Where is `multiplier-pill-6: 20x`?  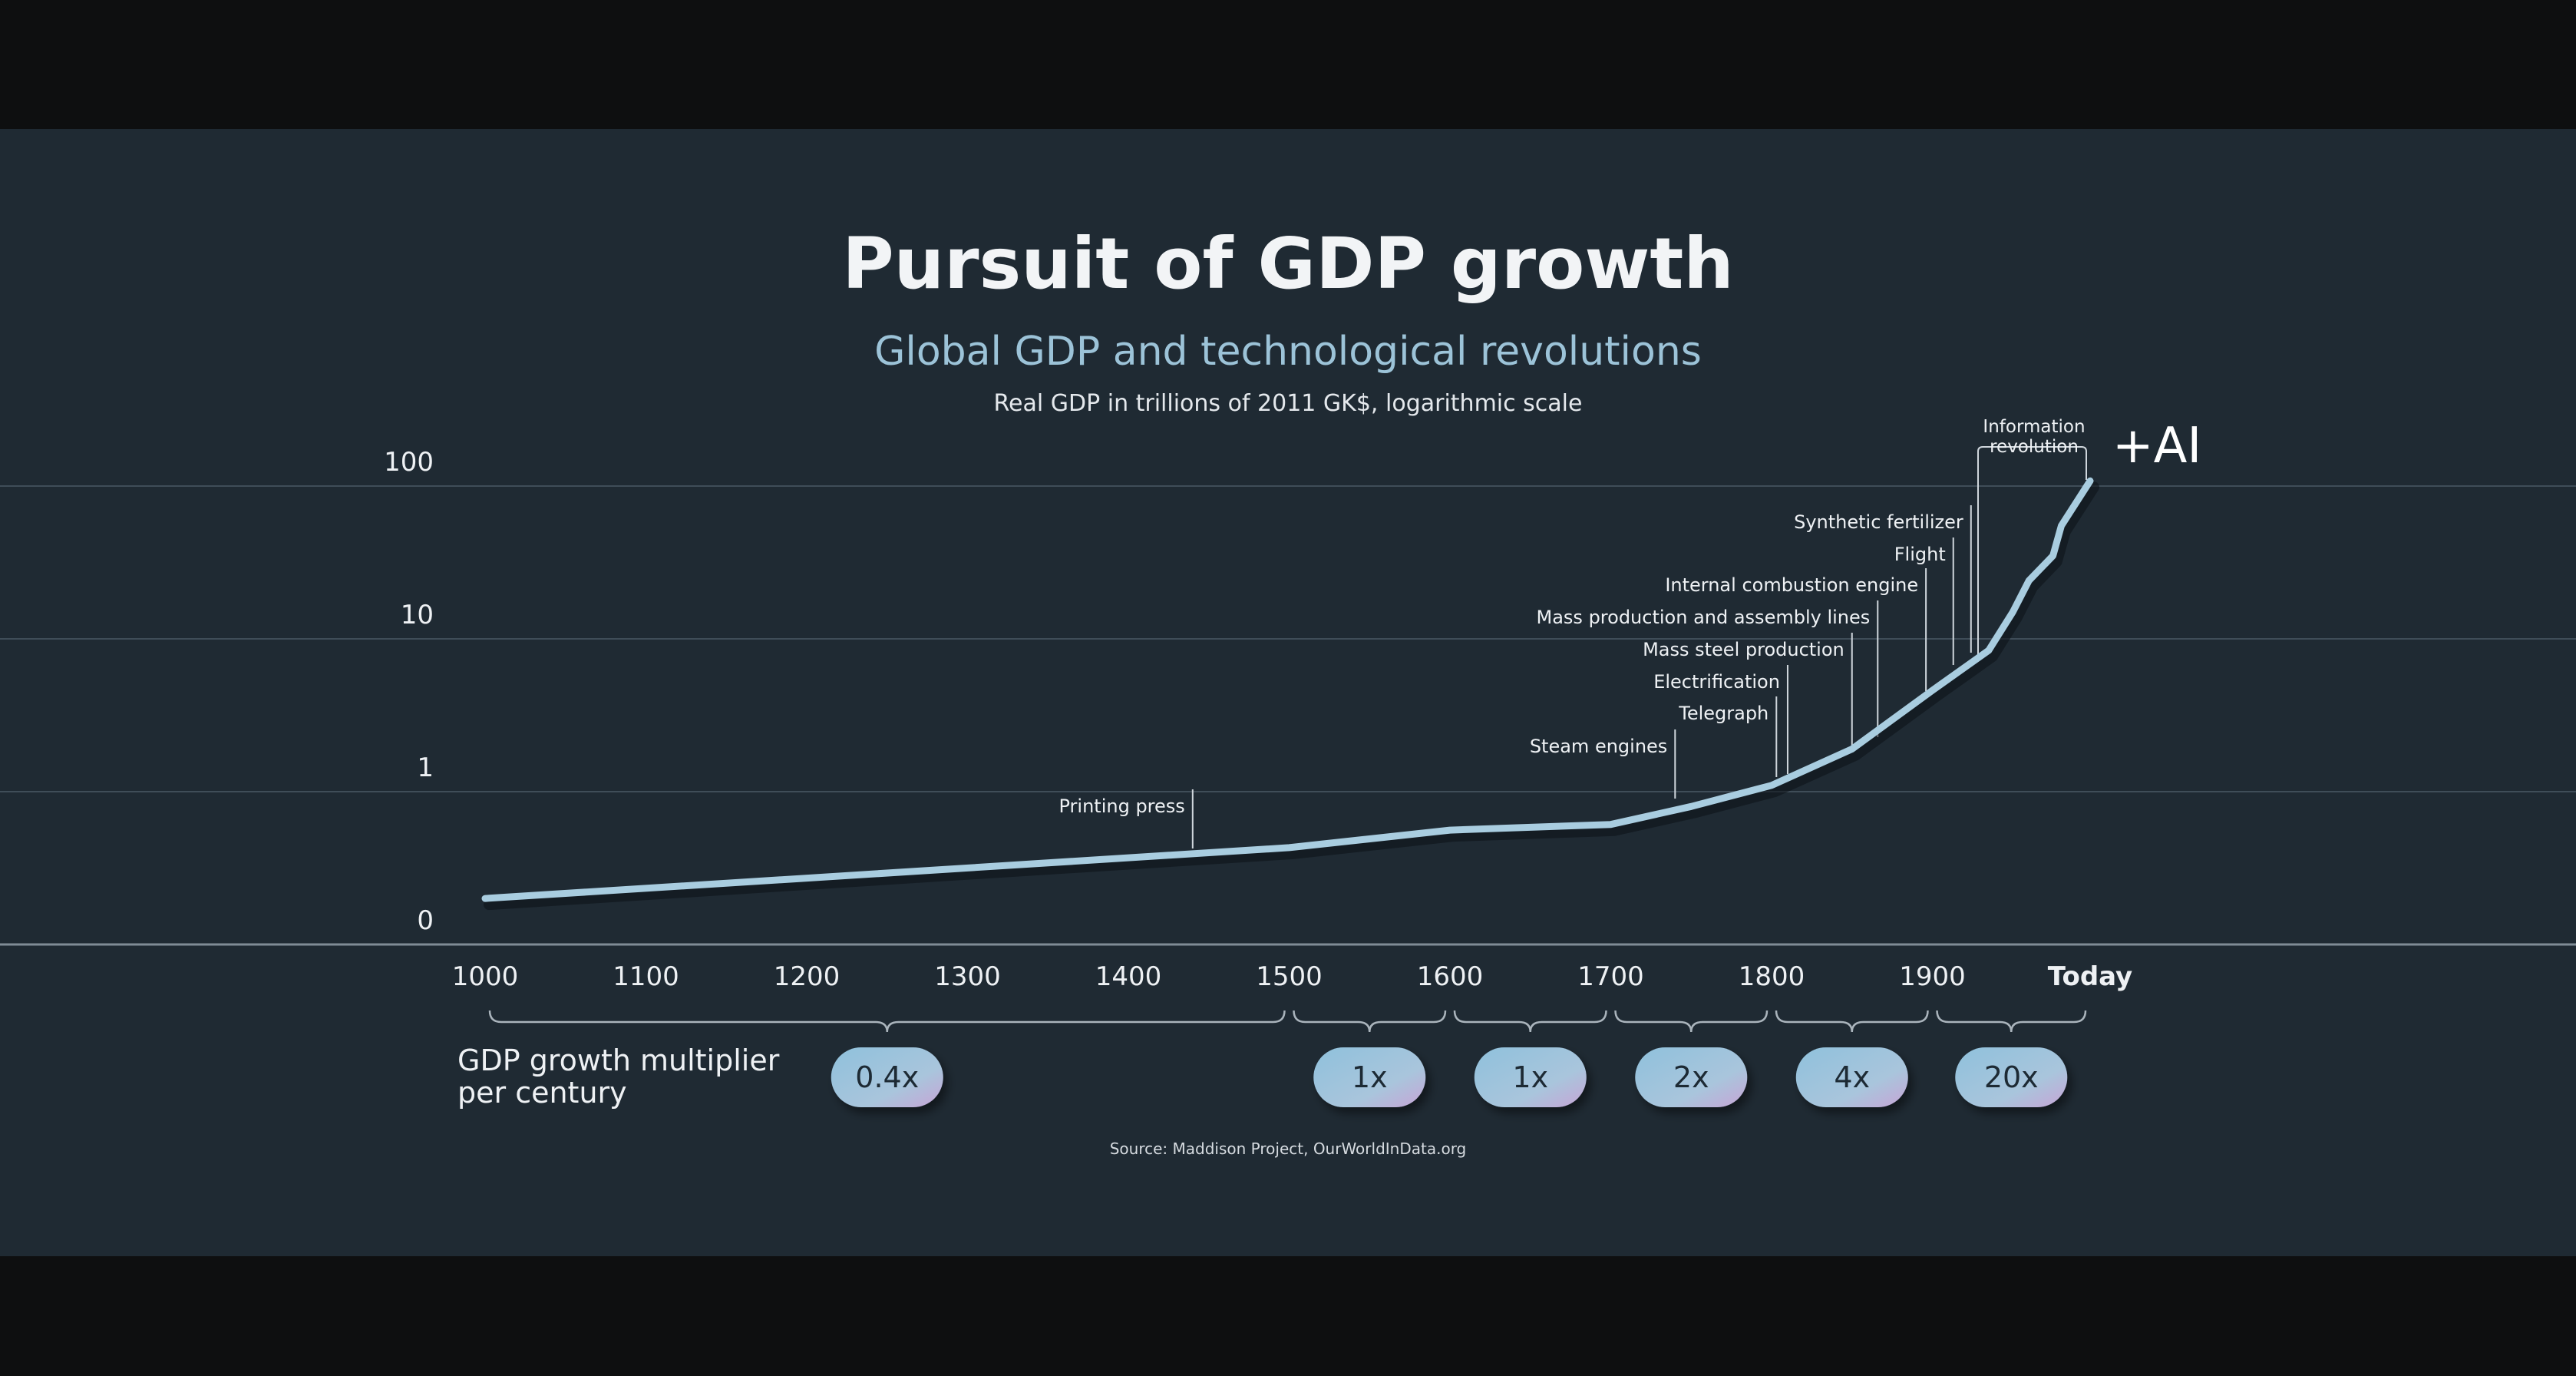 multiplier-pill-6: 20x is located at coordinates (2011, 1077).